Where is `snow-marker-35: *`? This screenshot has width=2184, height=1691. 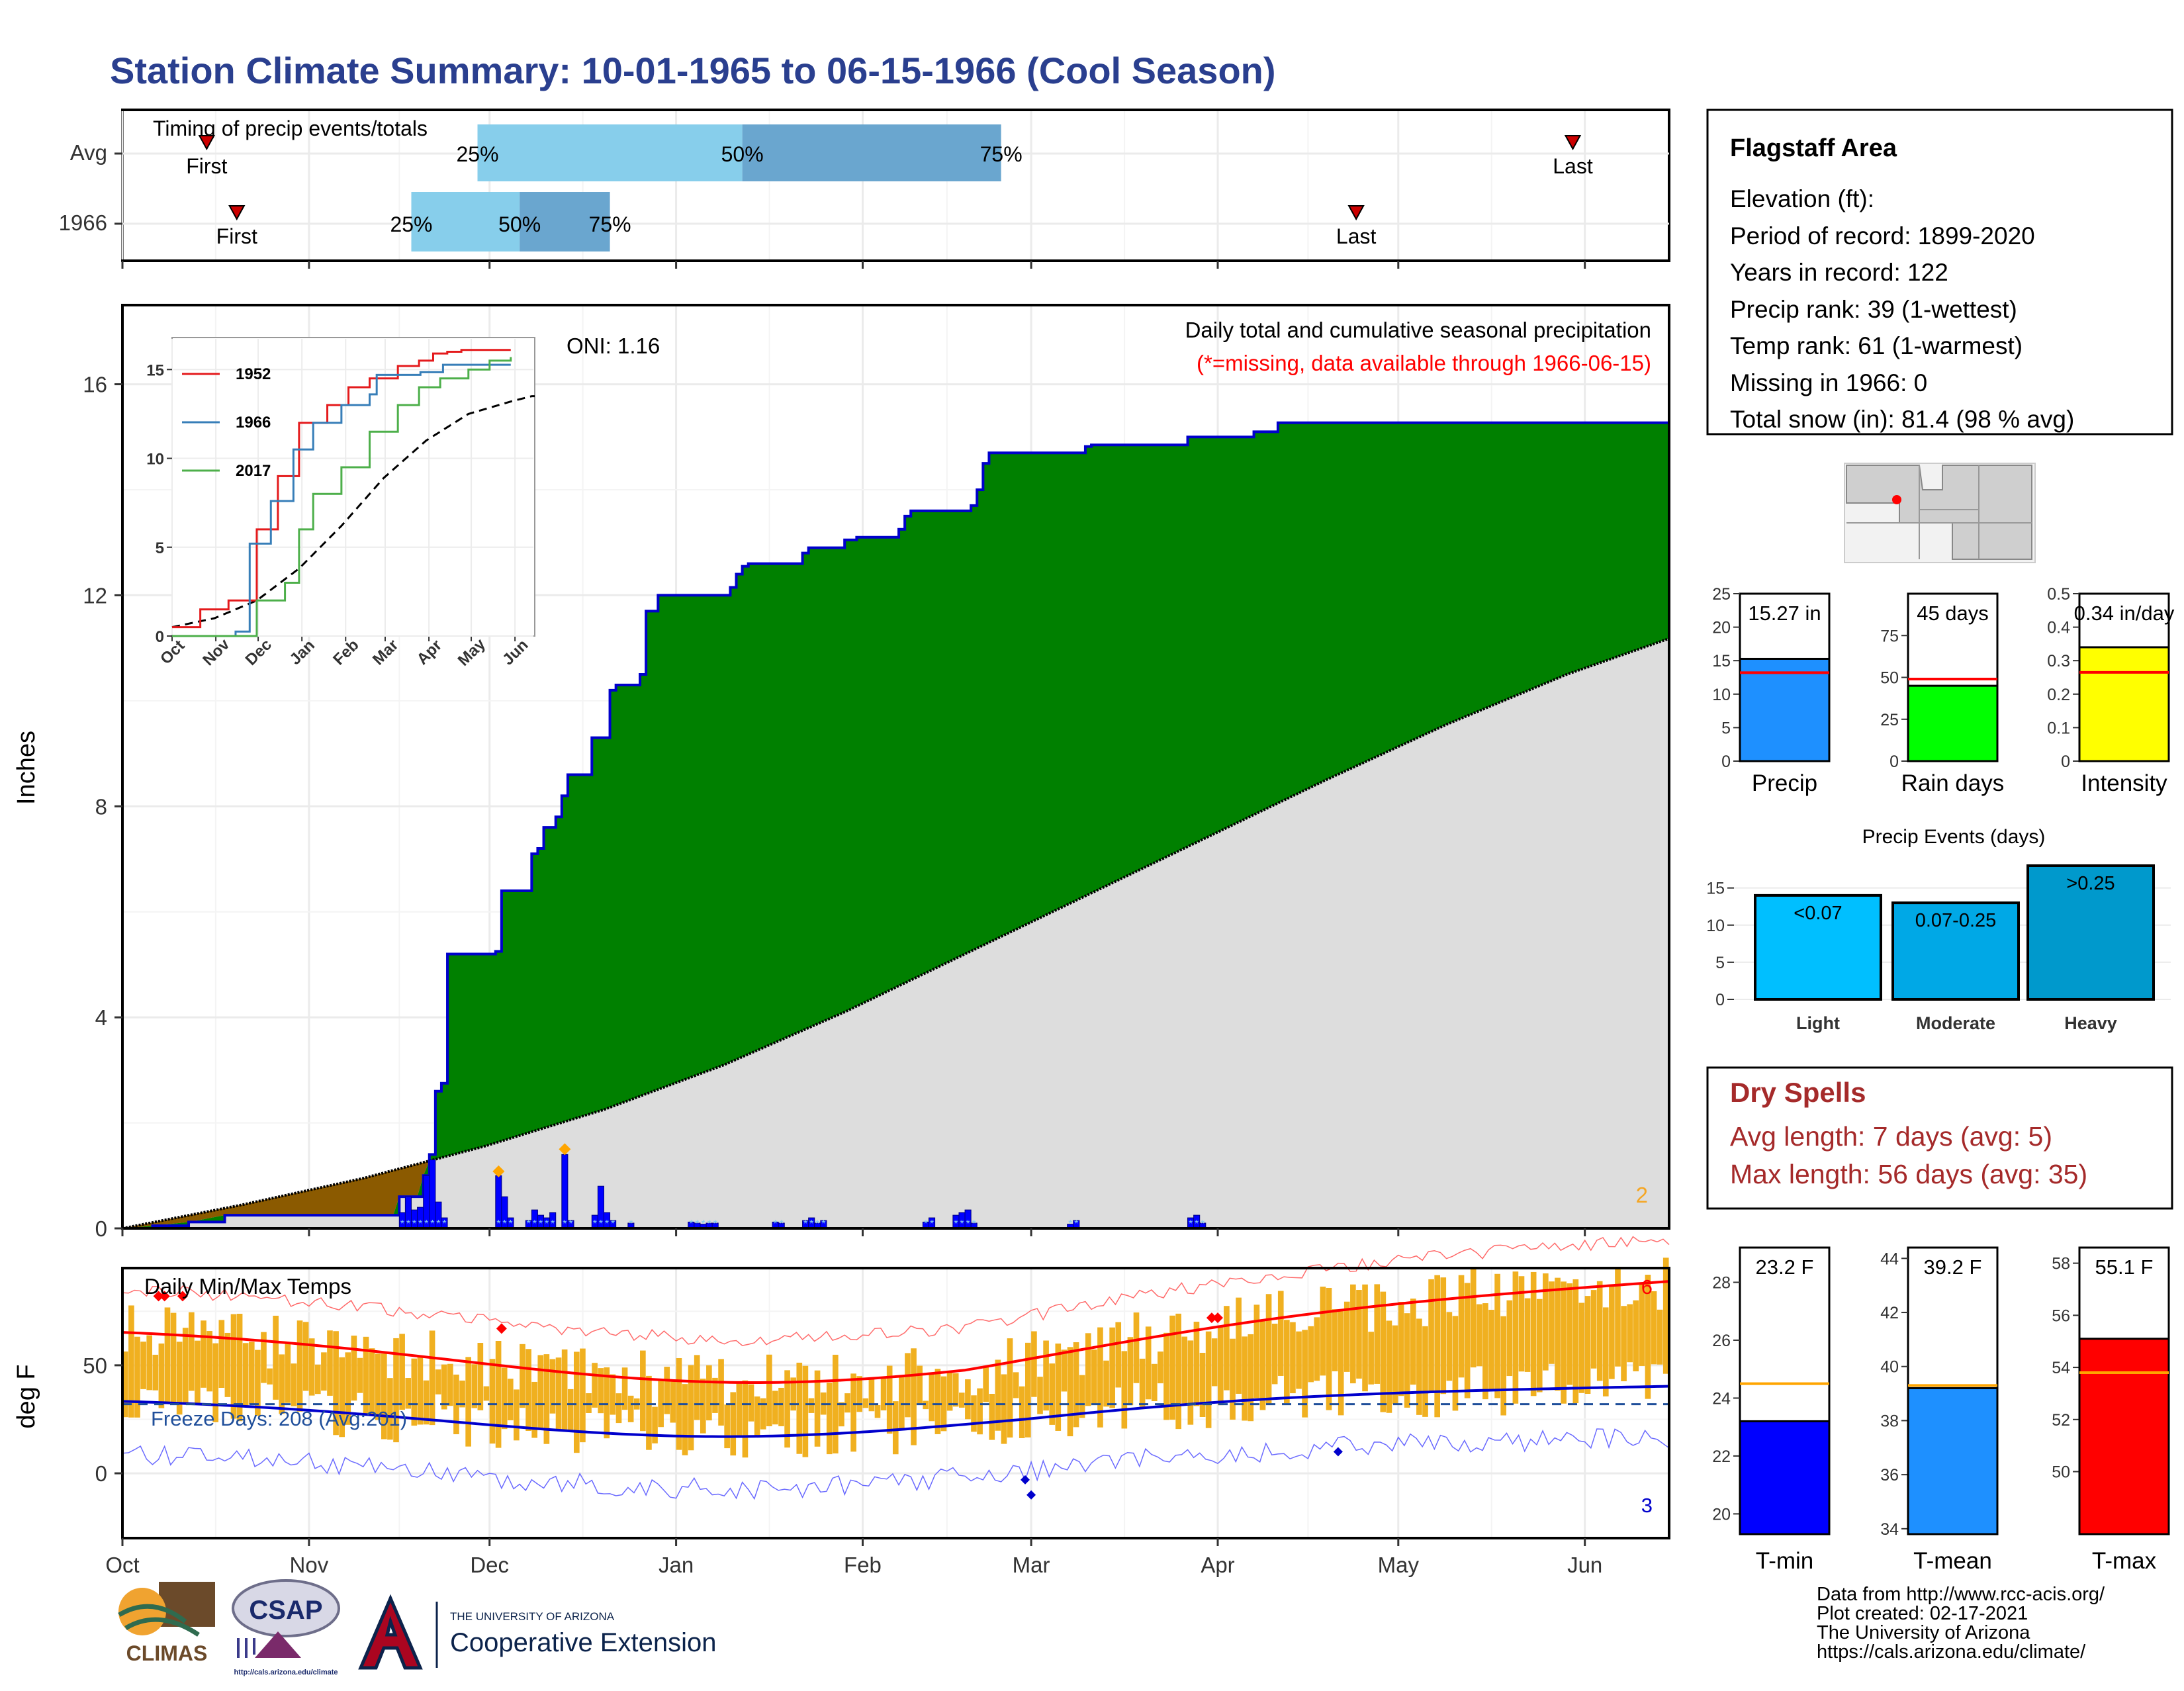
snow-marker-35: * is located at coordinates (932, 1224).